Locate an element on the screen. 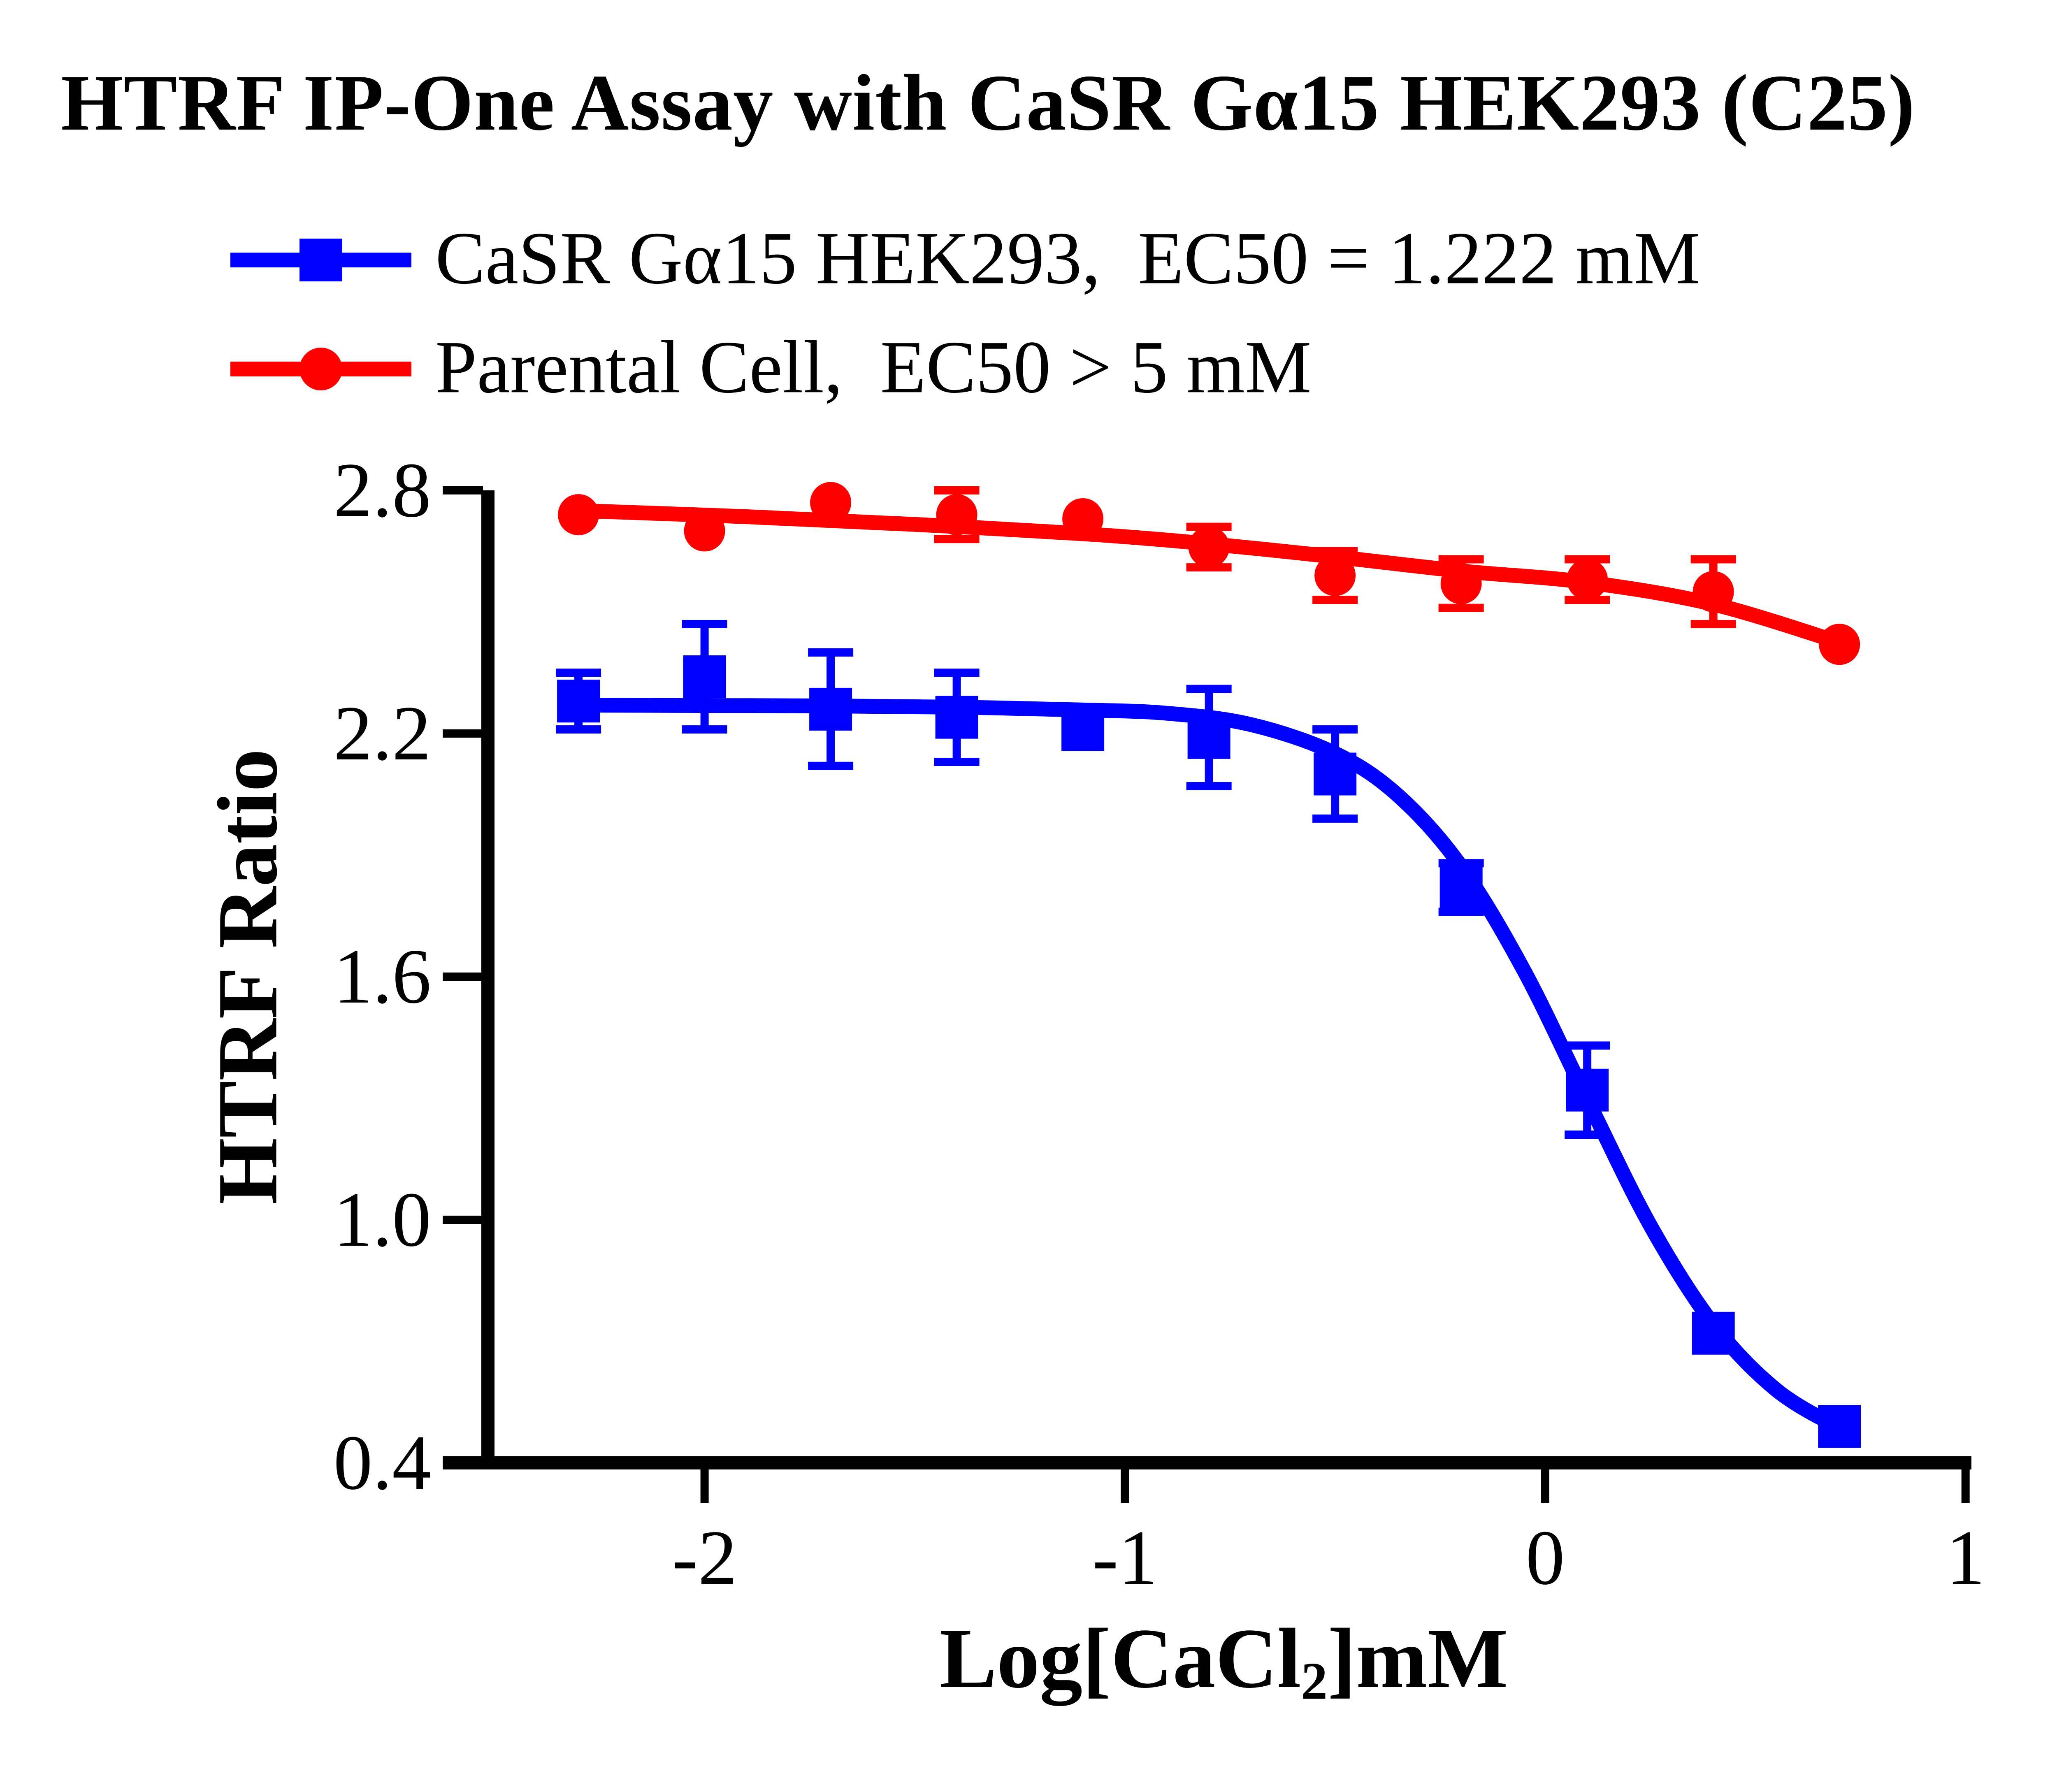 Image resolution: width=2057 pixels, height=1792 pixels. x-tick-label: 1 is located at coordinates (1965, 1558).